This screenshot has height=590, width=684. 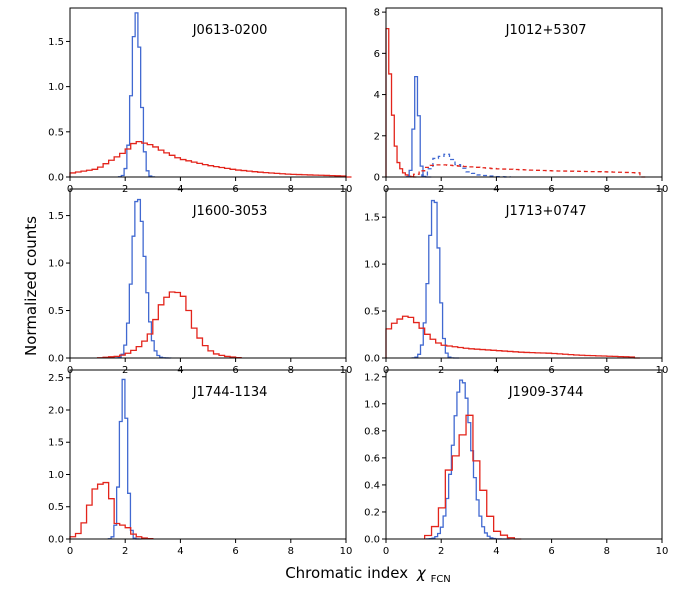 I want to click on panel-title: J1713+0747, so click(x=546, y=211).